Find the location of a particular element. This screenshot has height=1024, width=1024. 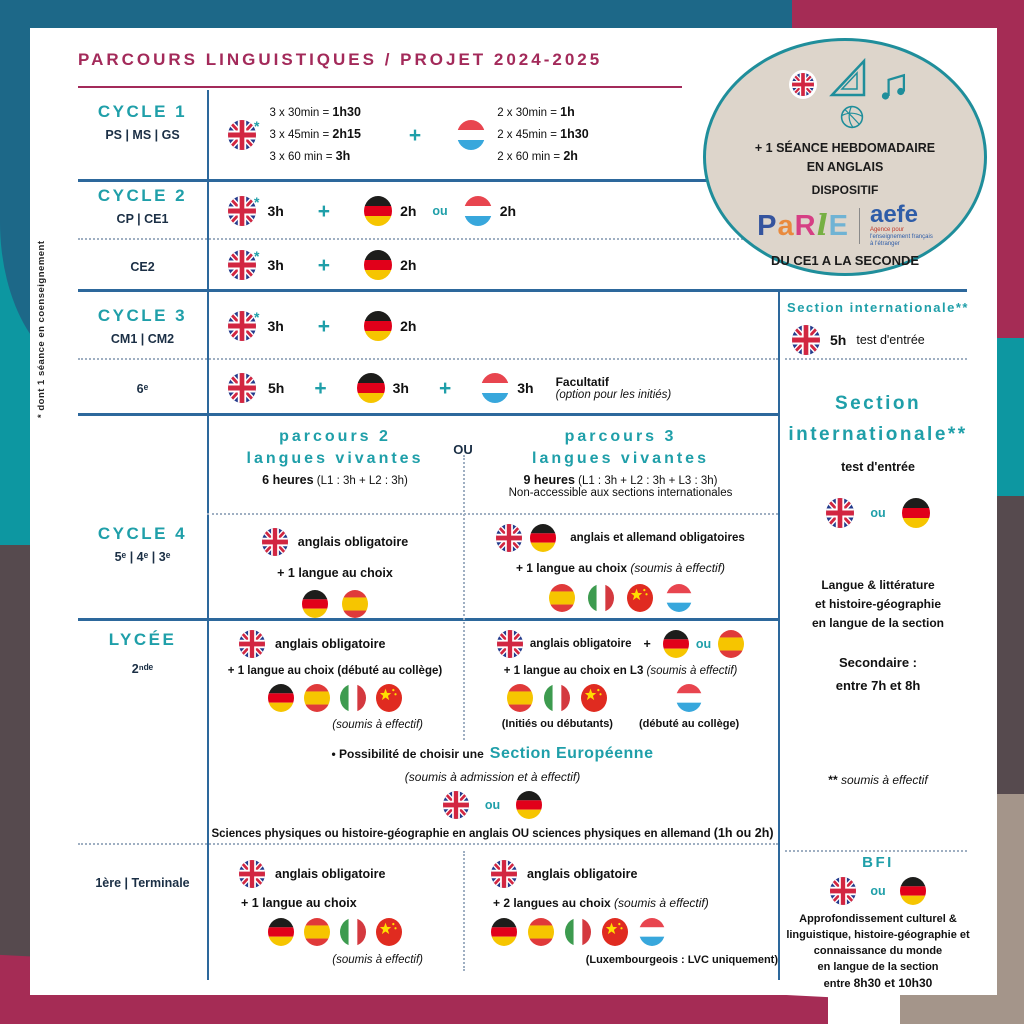

bfi-body-2: linguistique, histoire-géographie et is located at coordinates (878, 935).